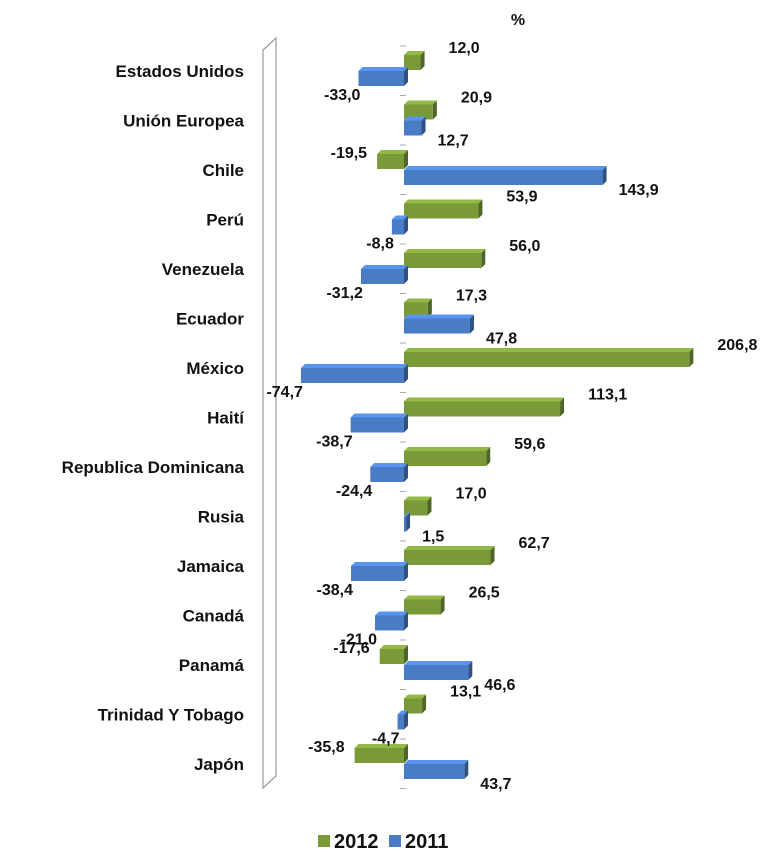  What do you see at coordinates (211, 566) in the screenshot?
I see `category-label: Jamaica` at bounding box center [211, 566].